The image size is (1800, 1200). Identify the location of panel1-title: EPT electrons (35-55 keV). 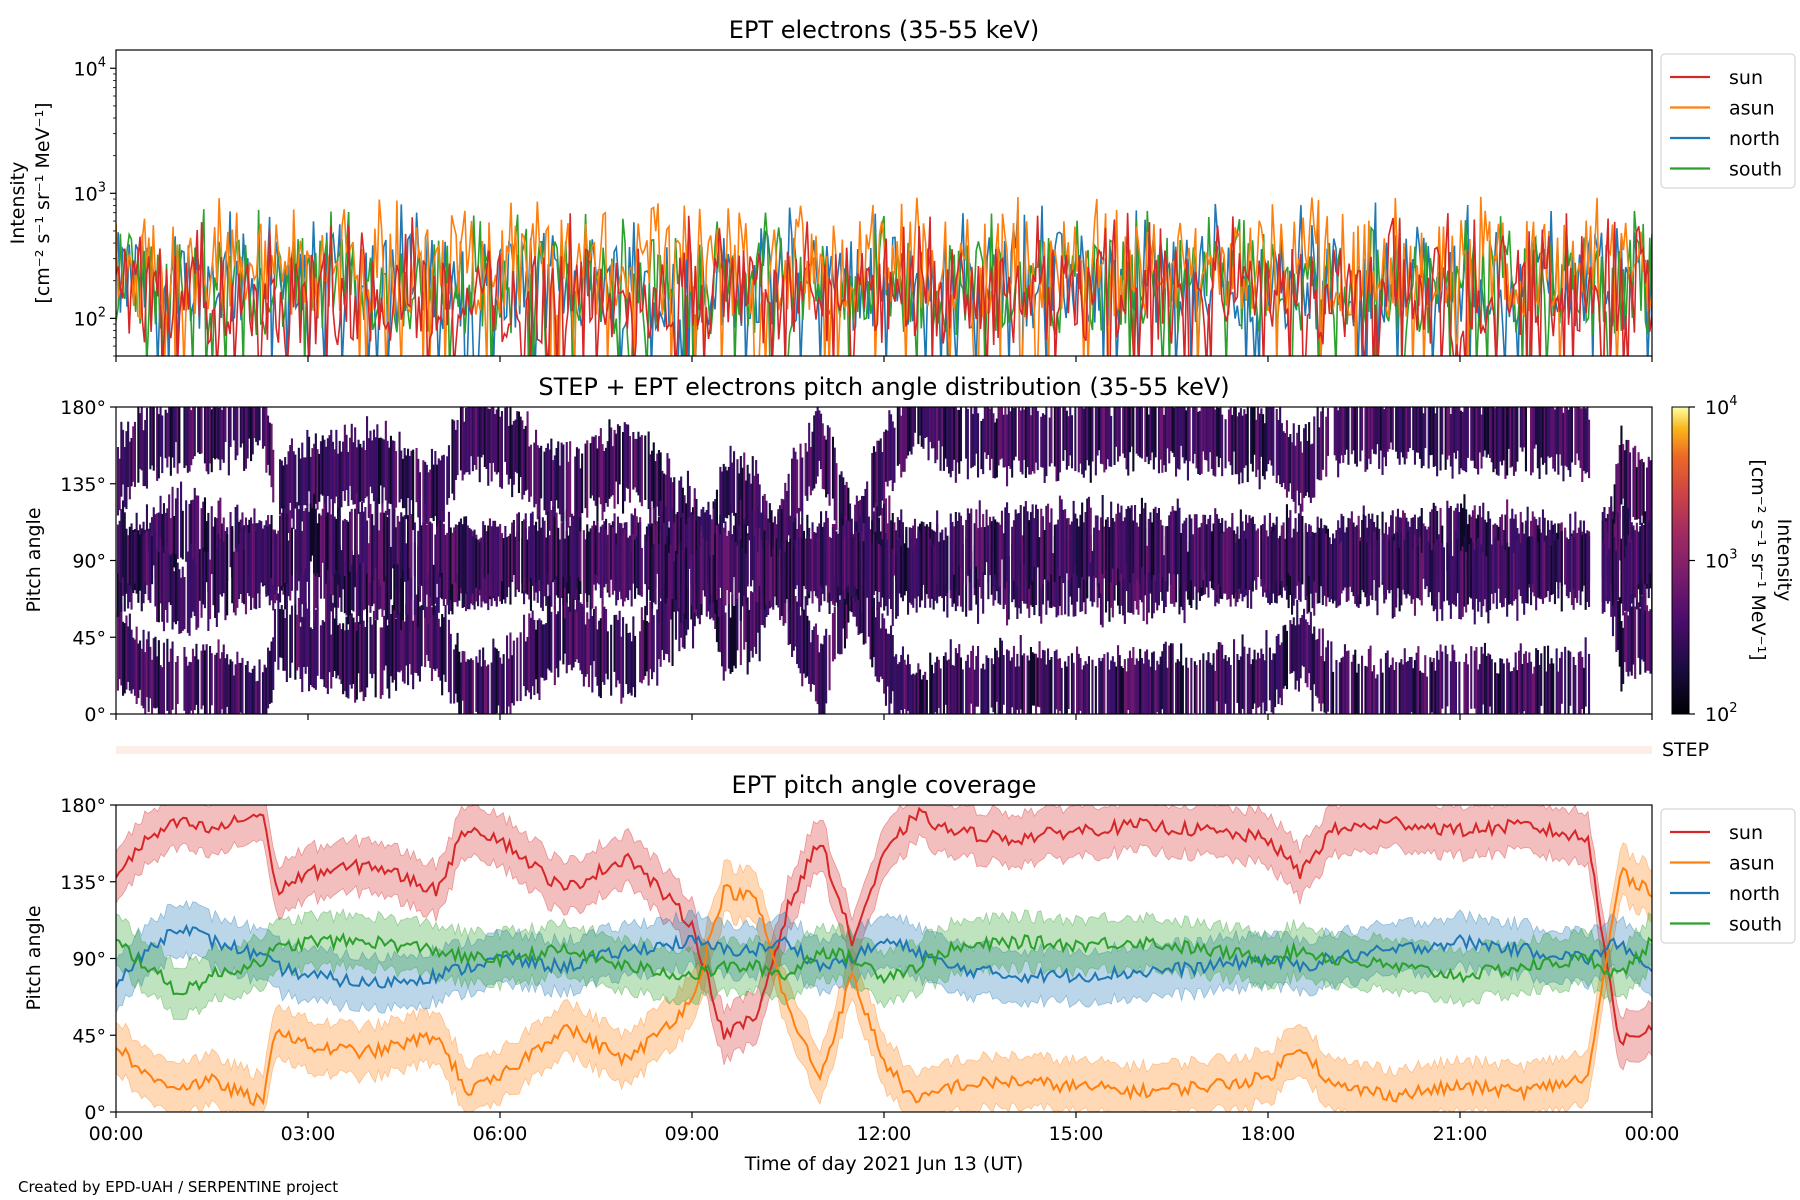
(884, 30).